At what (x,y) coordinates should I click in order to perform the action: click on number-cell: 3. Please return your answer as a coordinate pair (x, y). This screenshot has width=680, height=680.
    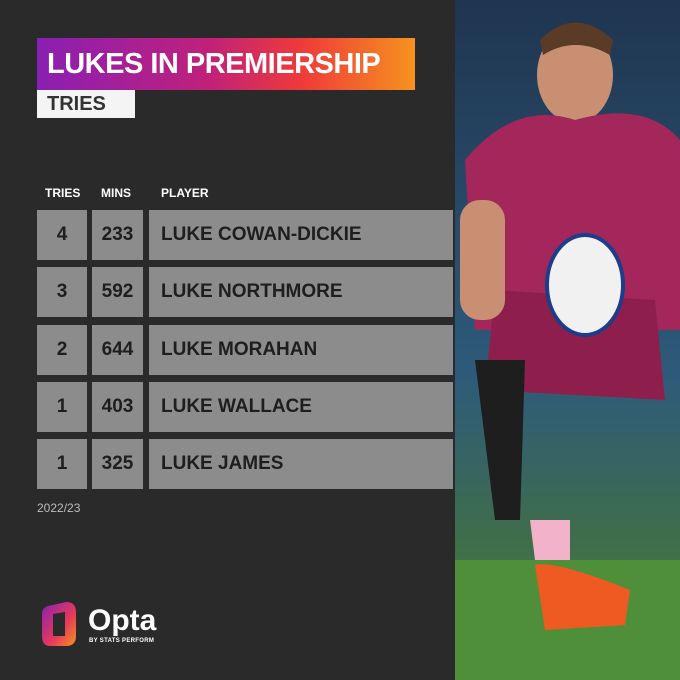
    Looking at the image, I should click on (62, 292).